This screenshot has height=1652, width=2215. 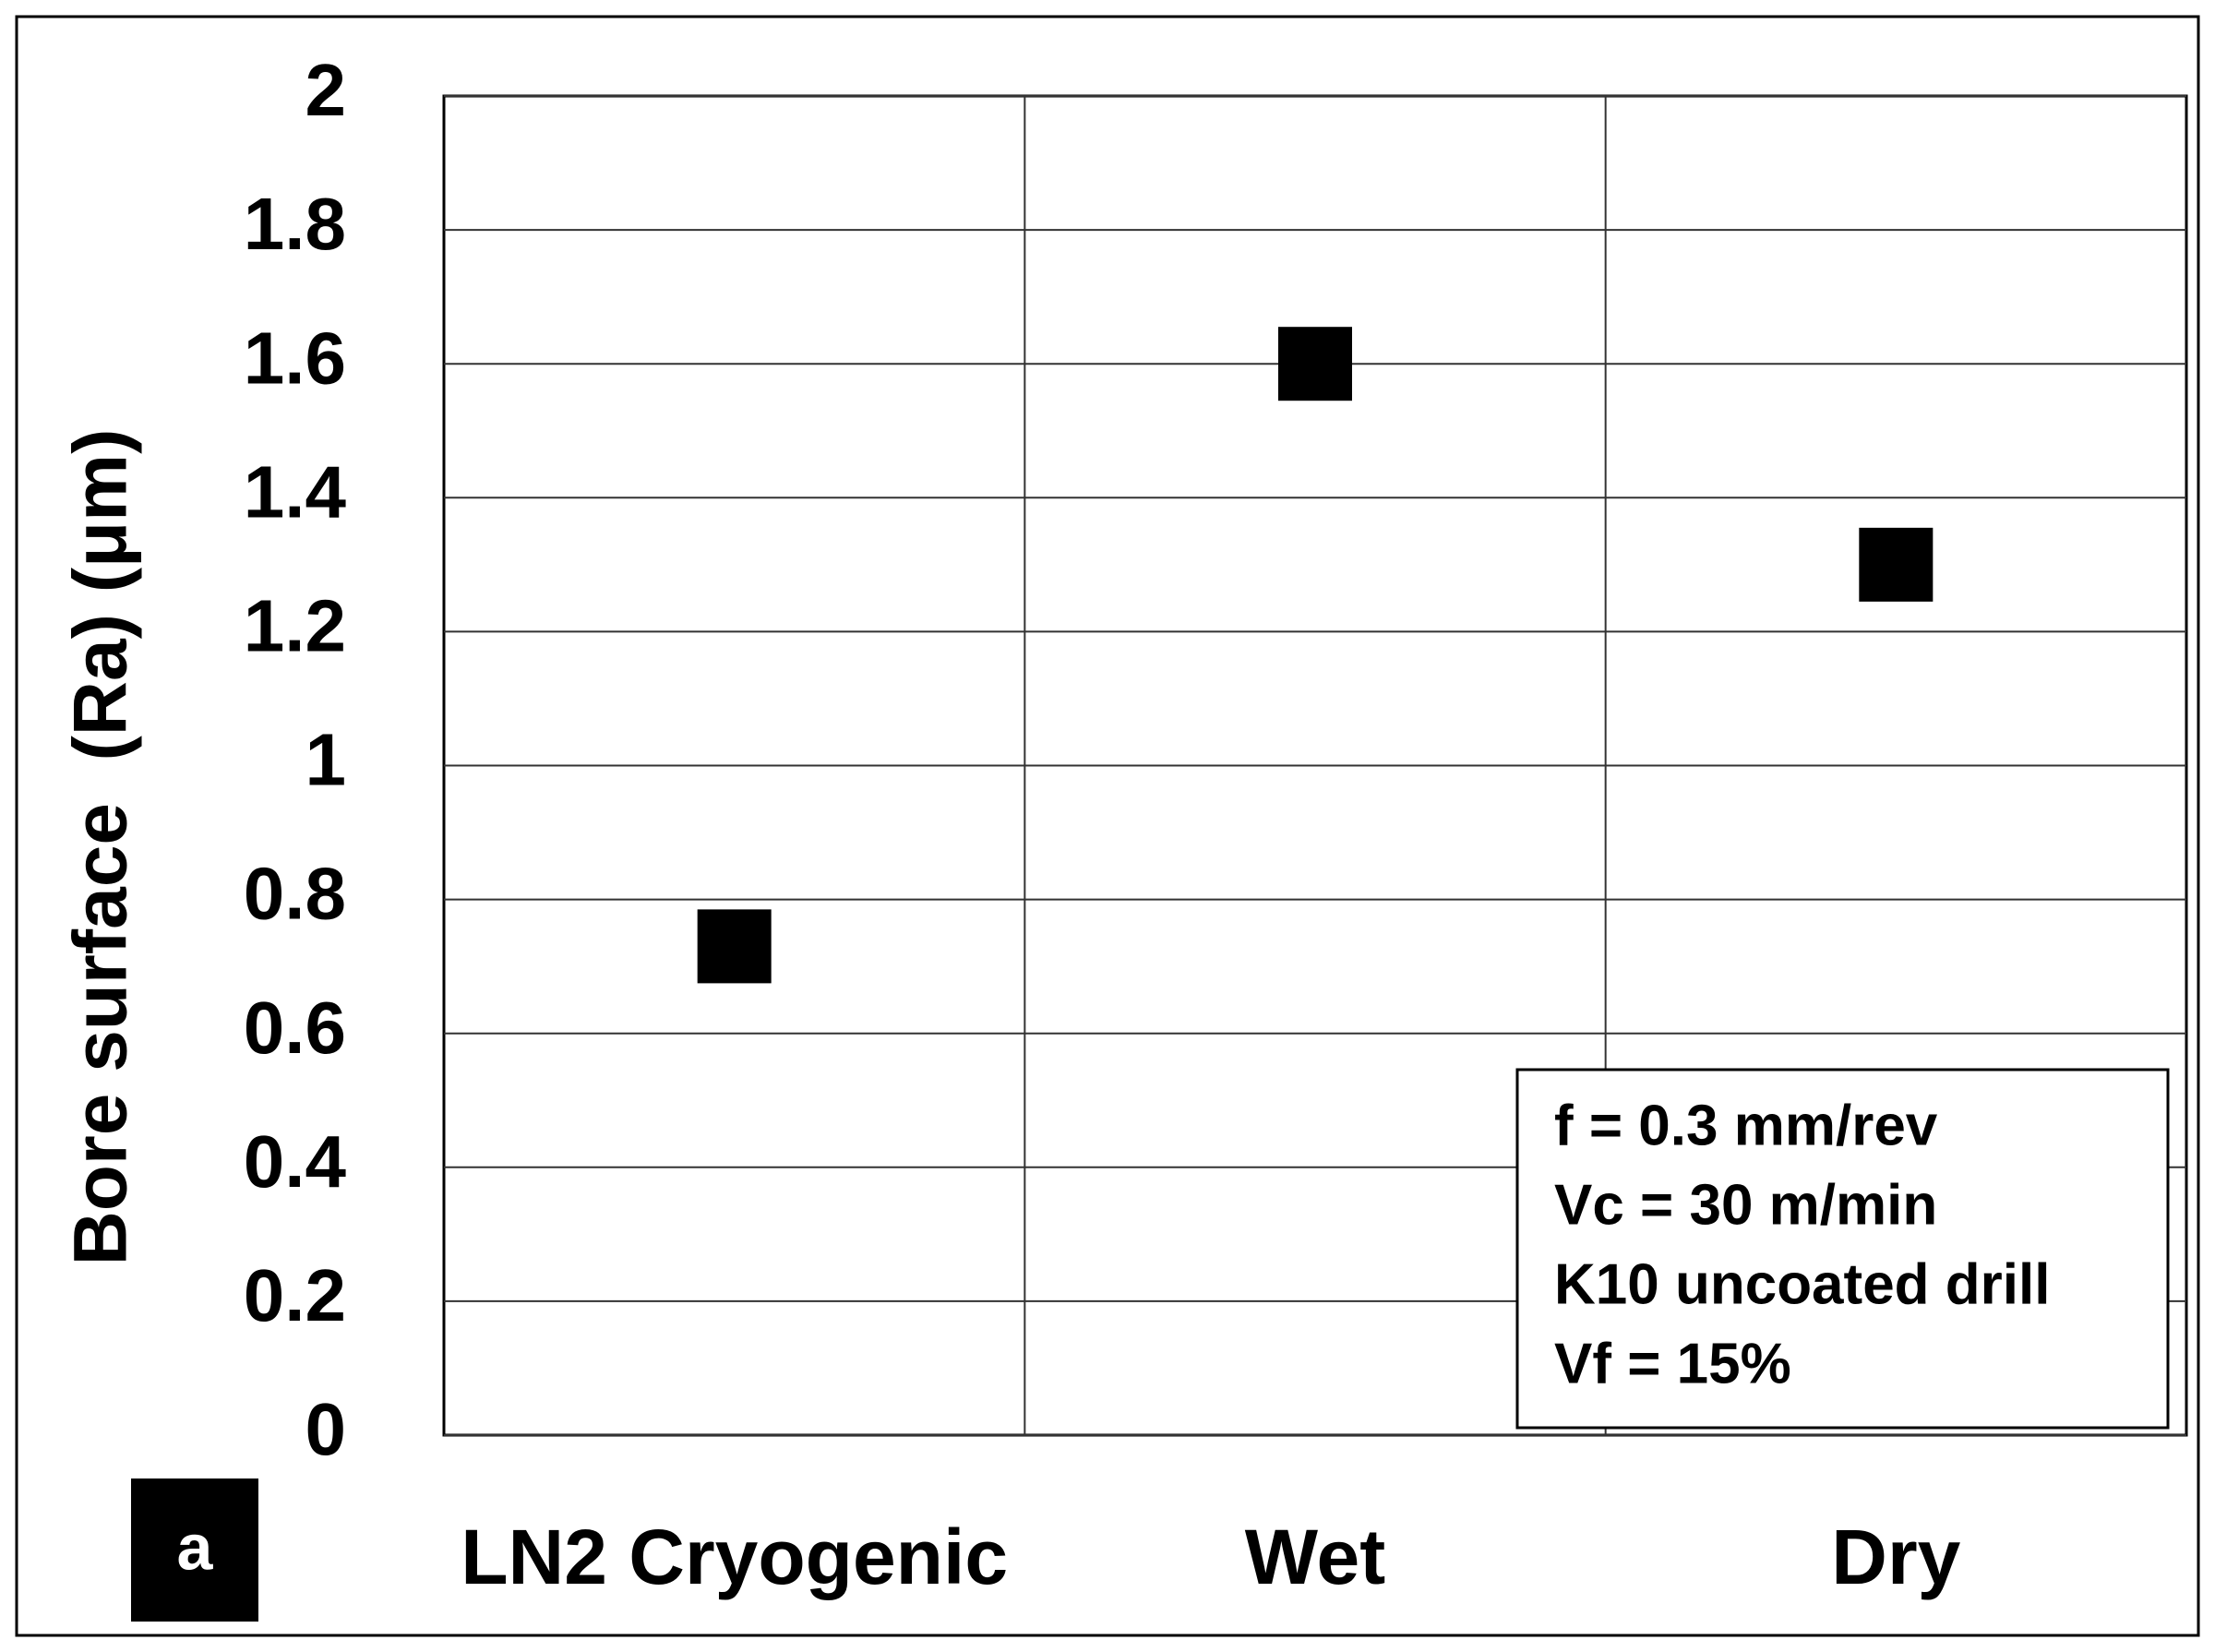 What do you see at coordinates (296, 492) in the screenshot?
I see `y-tick-label: 1.4` at bounding box center [296, 492].